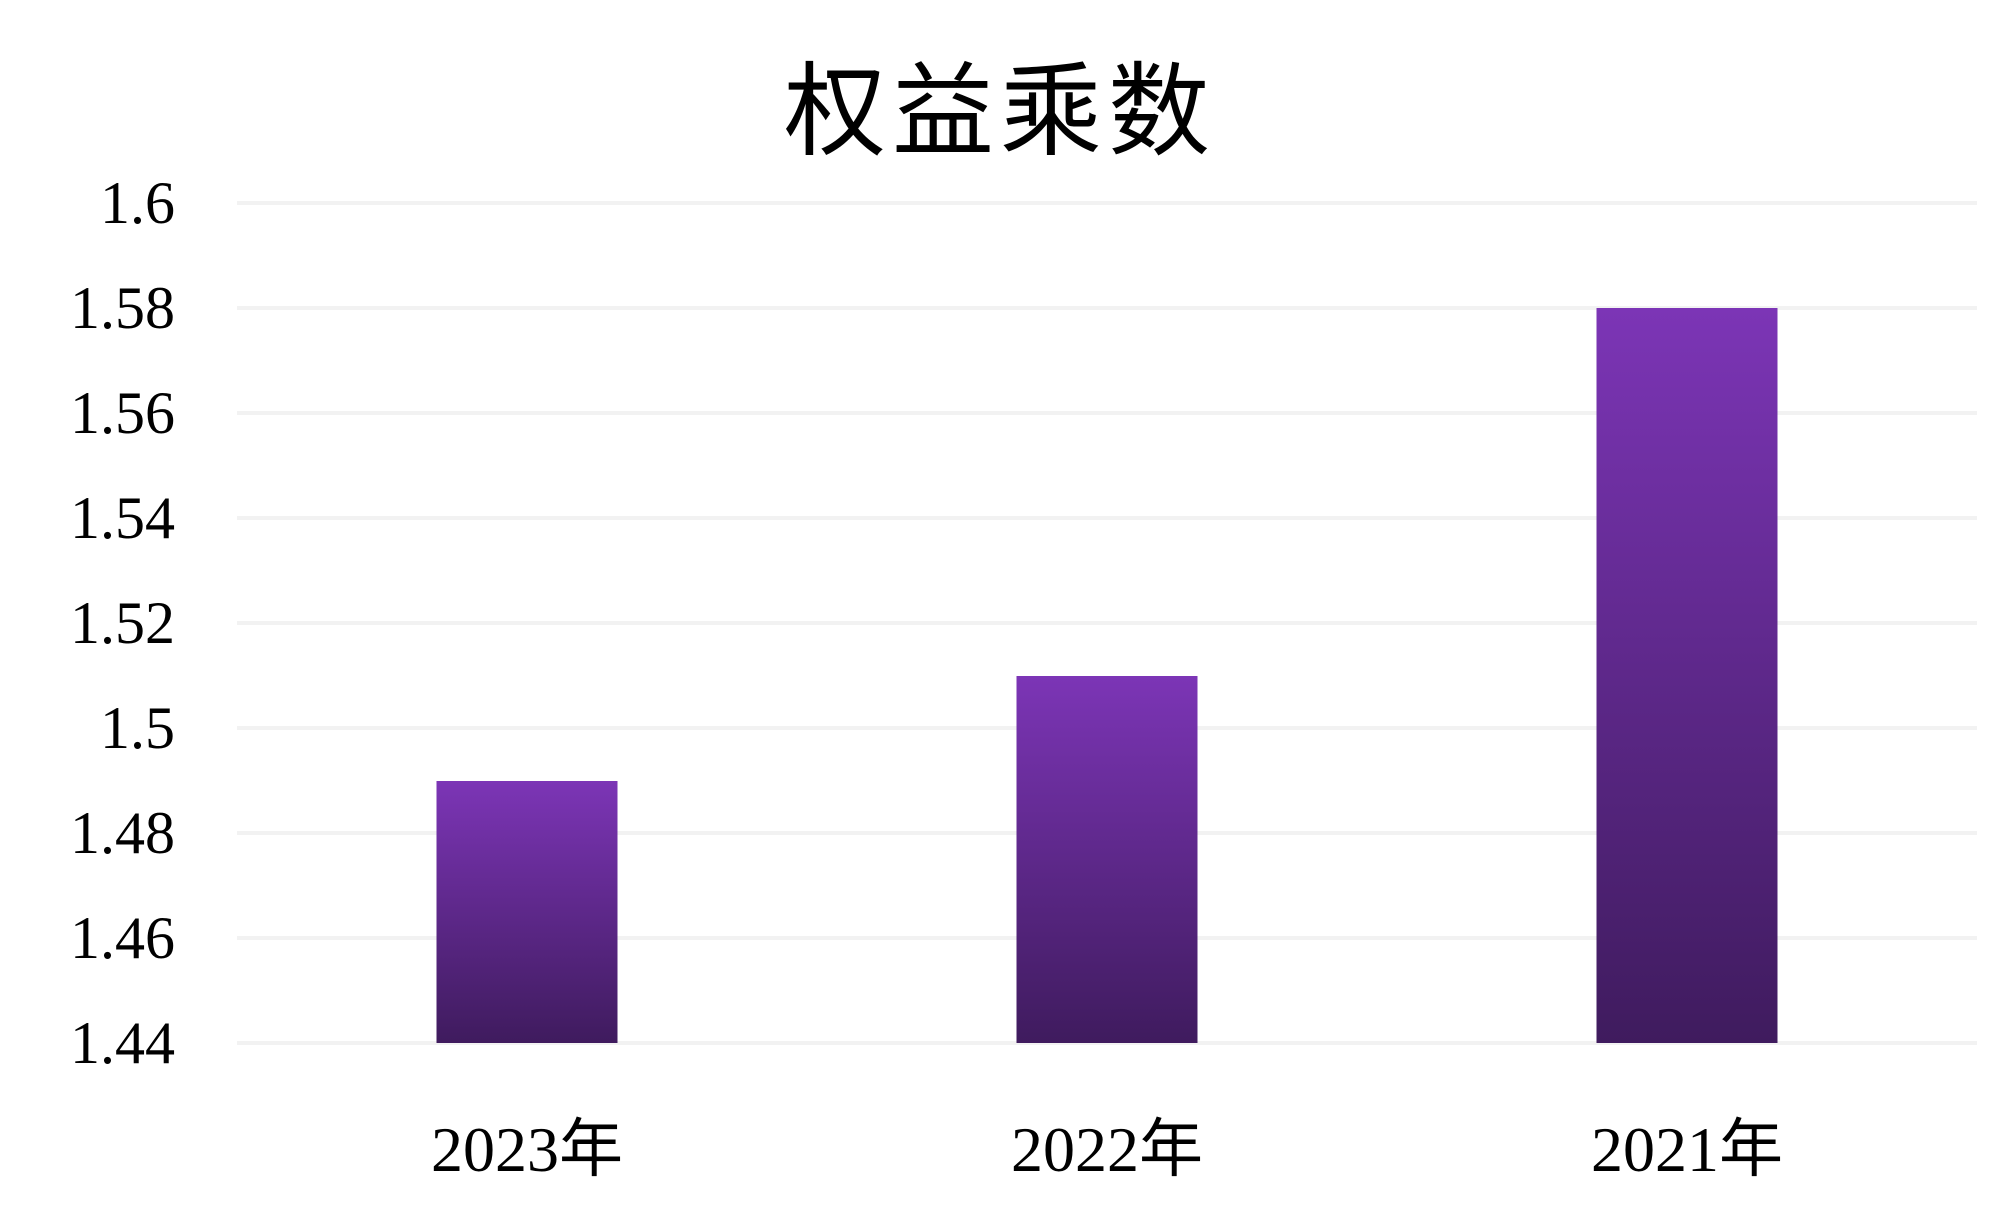 Image resolution: width=2000 pixels, height=1213 pixels. What do you see at coordinates (137, 728) in the screenshot?
I see `y-tick-label-1.5: 1.5` at bounding box center [137, 728].